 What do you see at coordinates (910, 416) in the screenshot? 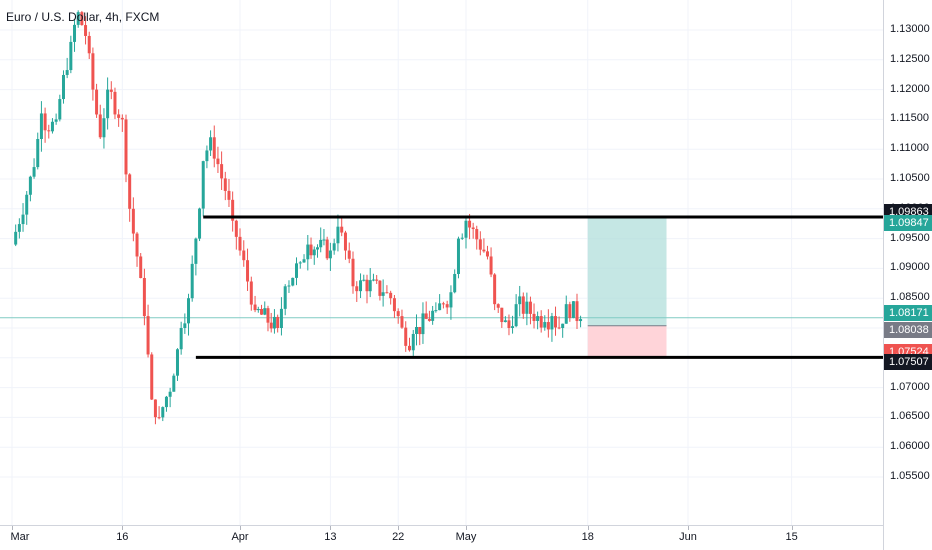
I see `price-axis-label: 1.06500` at bounding box center [910, 416].